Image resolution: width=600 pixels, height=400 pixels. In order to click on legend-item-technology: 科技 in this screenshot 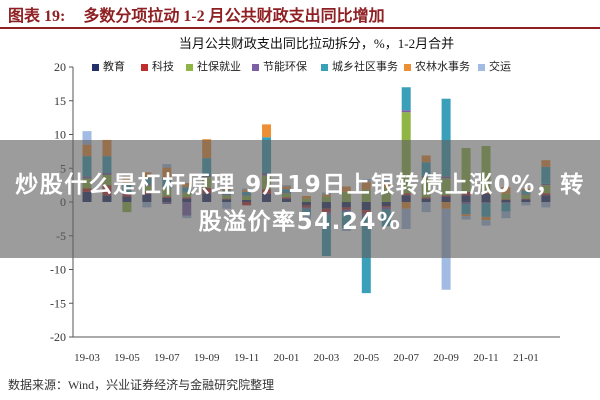, I will do `click(157, 67)`.